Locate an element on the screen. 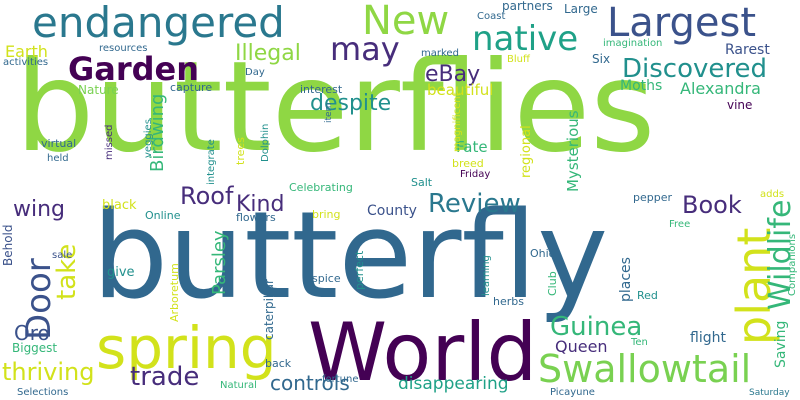  word-review: Review is located at coordinates (474, 204).